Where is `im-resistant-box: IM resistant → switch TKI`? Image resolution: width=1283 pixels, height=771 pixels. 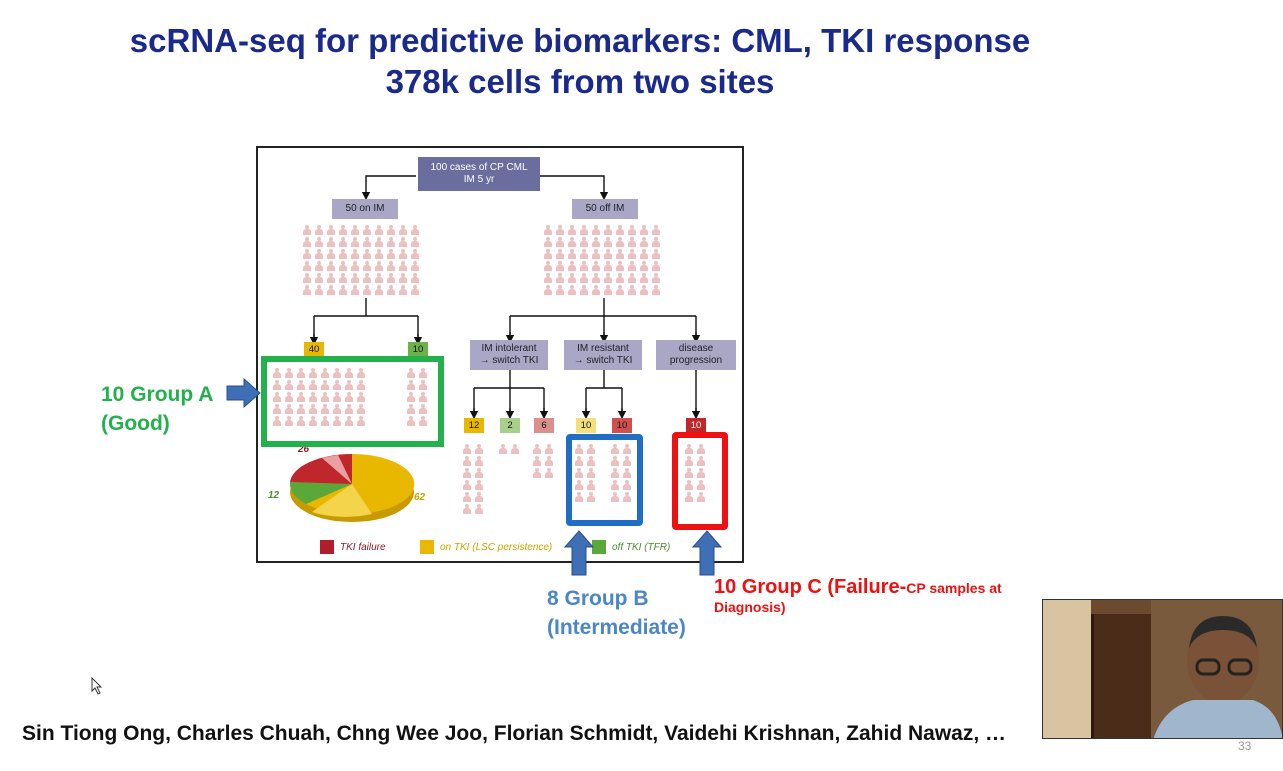
im-resistant-box: IM resistant → switch TKI is located at coordinates (603, 355).